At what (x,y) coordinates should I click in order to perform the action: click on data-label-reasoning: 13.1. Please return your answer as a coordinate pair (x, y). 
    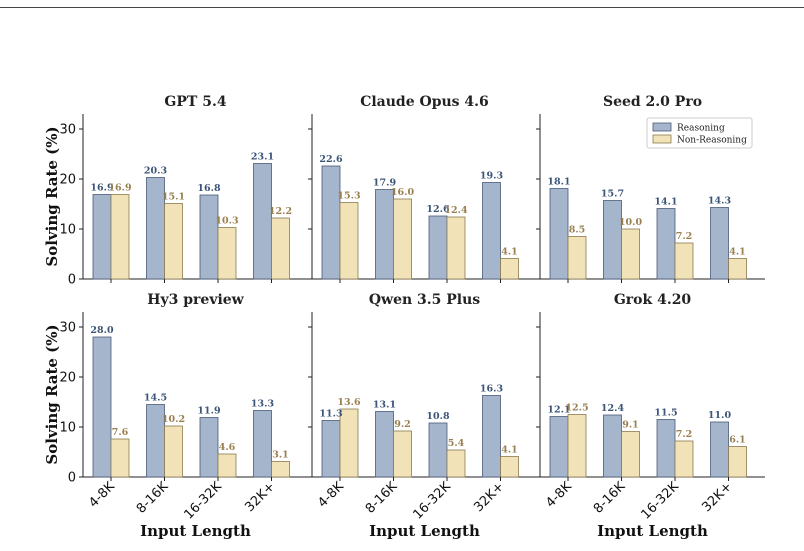
    Looking at the image, I should click on (384, 405).